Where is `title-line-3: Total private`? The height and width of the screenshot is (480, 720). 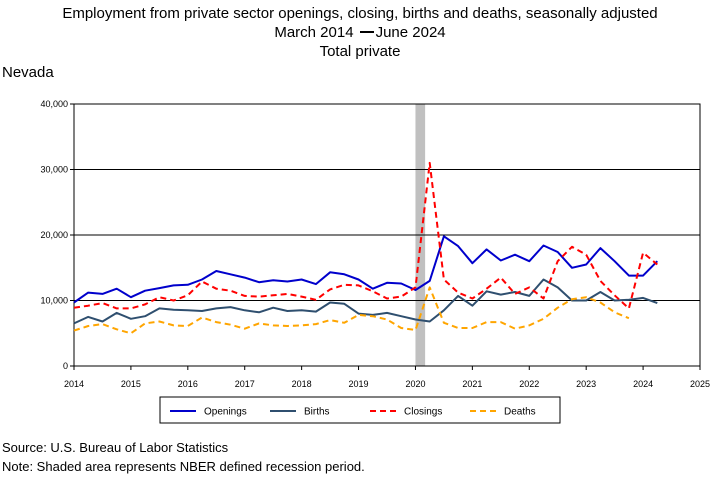 title-line-3: Total private is located at coordinates (360, 51).